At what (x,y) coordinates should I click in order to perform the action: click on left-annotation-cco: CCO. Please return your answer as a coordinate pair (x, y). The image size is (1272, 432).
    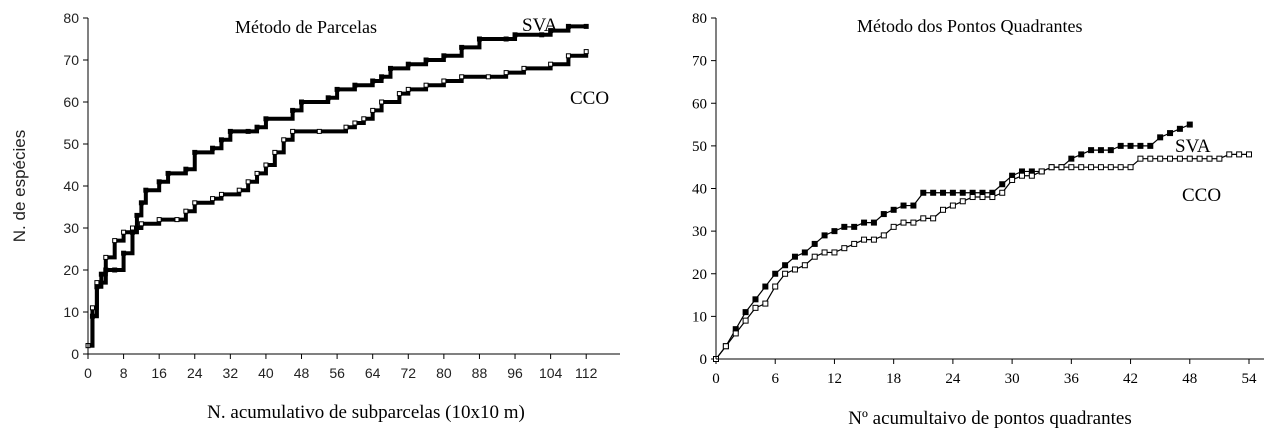
    Looking at the image, I should click on (589, 98).